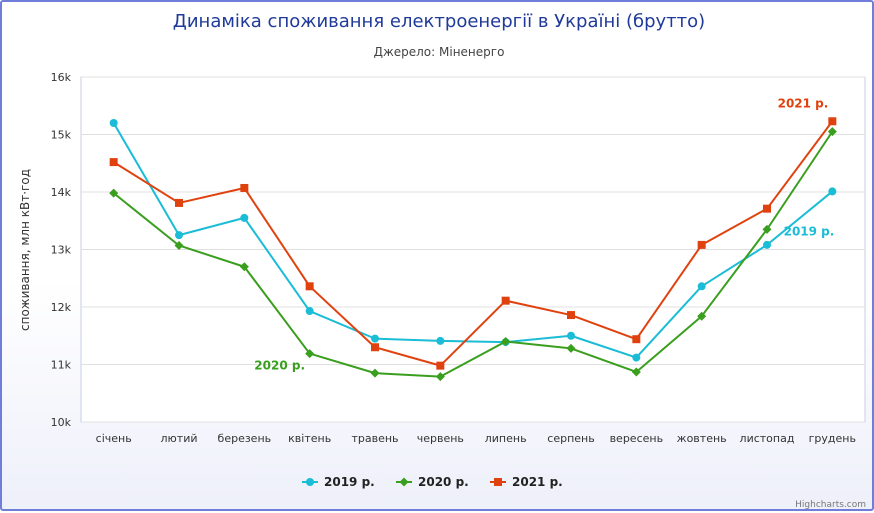  I want to click on x-tick-label: січень, so click(114, 438).